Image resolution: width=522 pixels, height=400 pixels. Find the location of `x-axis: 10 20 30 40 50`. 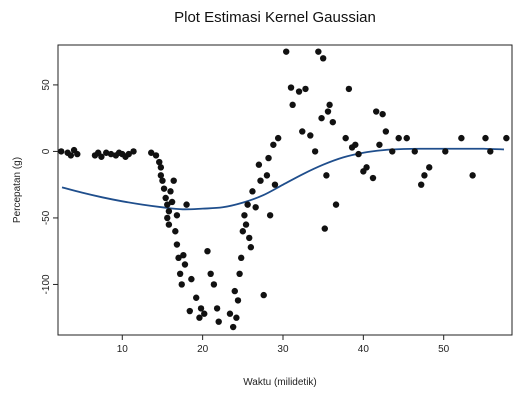

x-axis: 10 20 30 40 50 is located at coordinates (283, 345).